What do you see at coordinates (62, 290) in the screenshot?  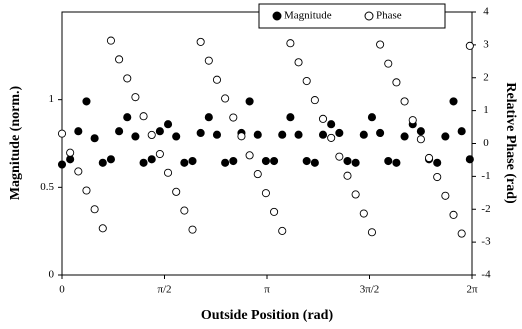 I see `x-tick-label: 0` at bounding box center [62, 290].